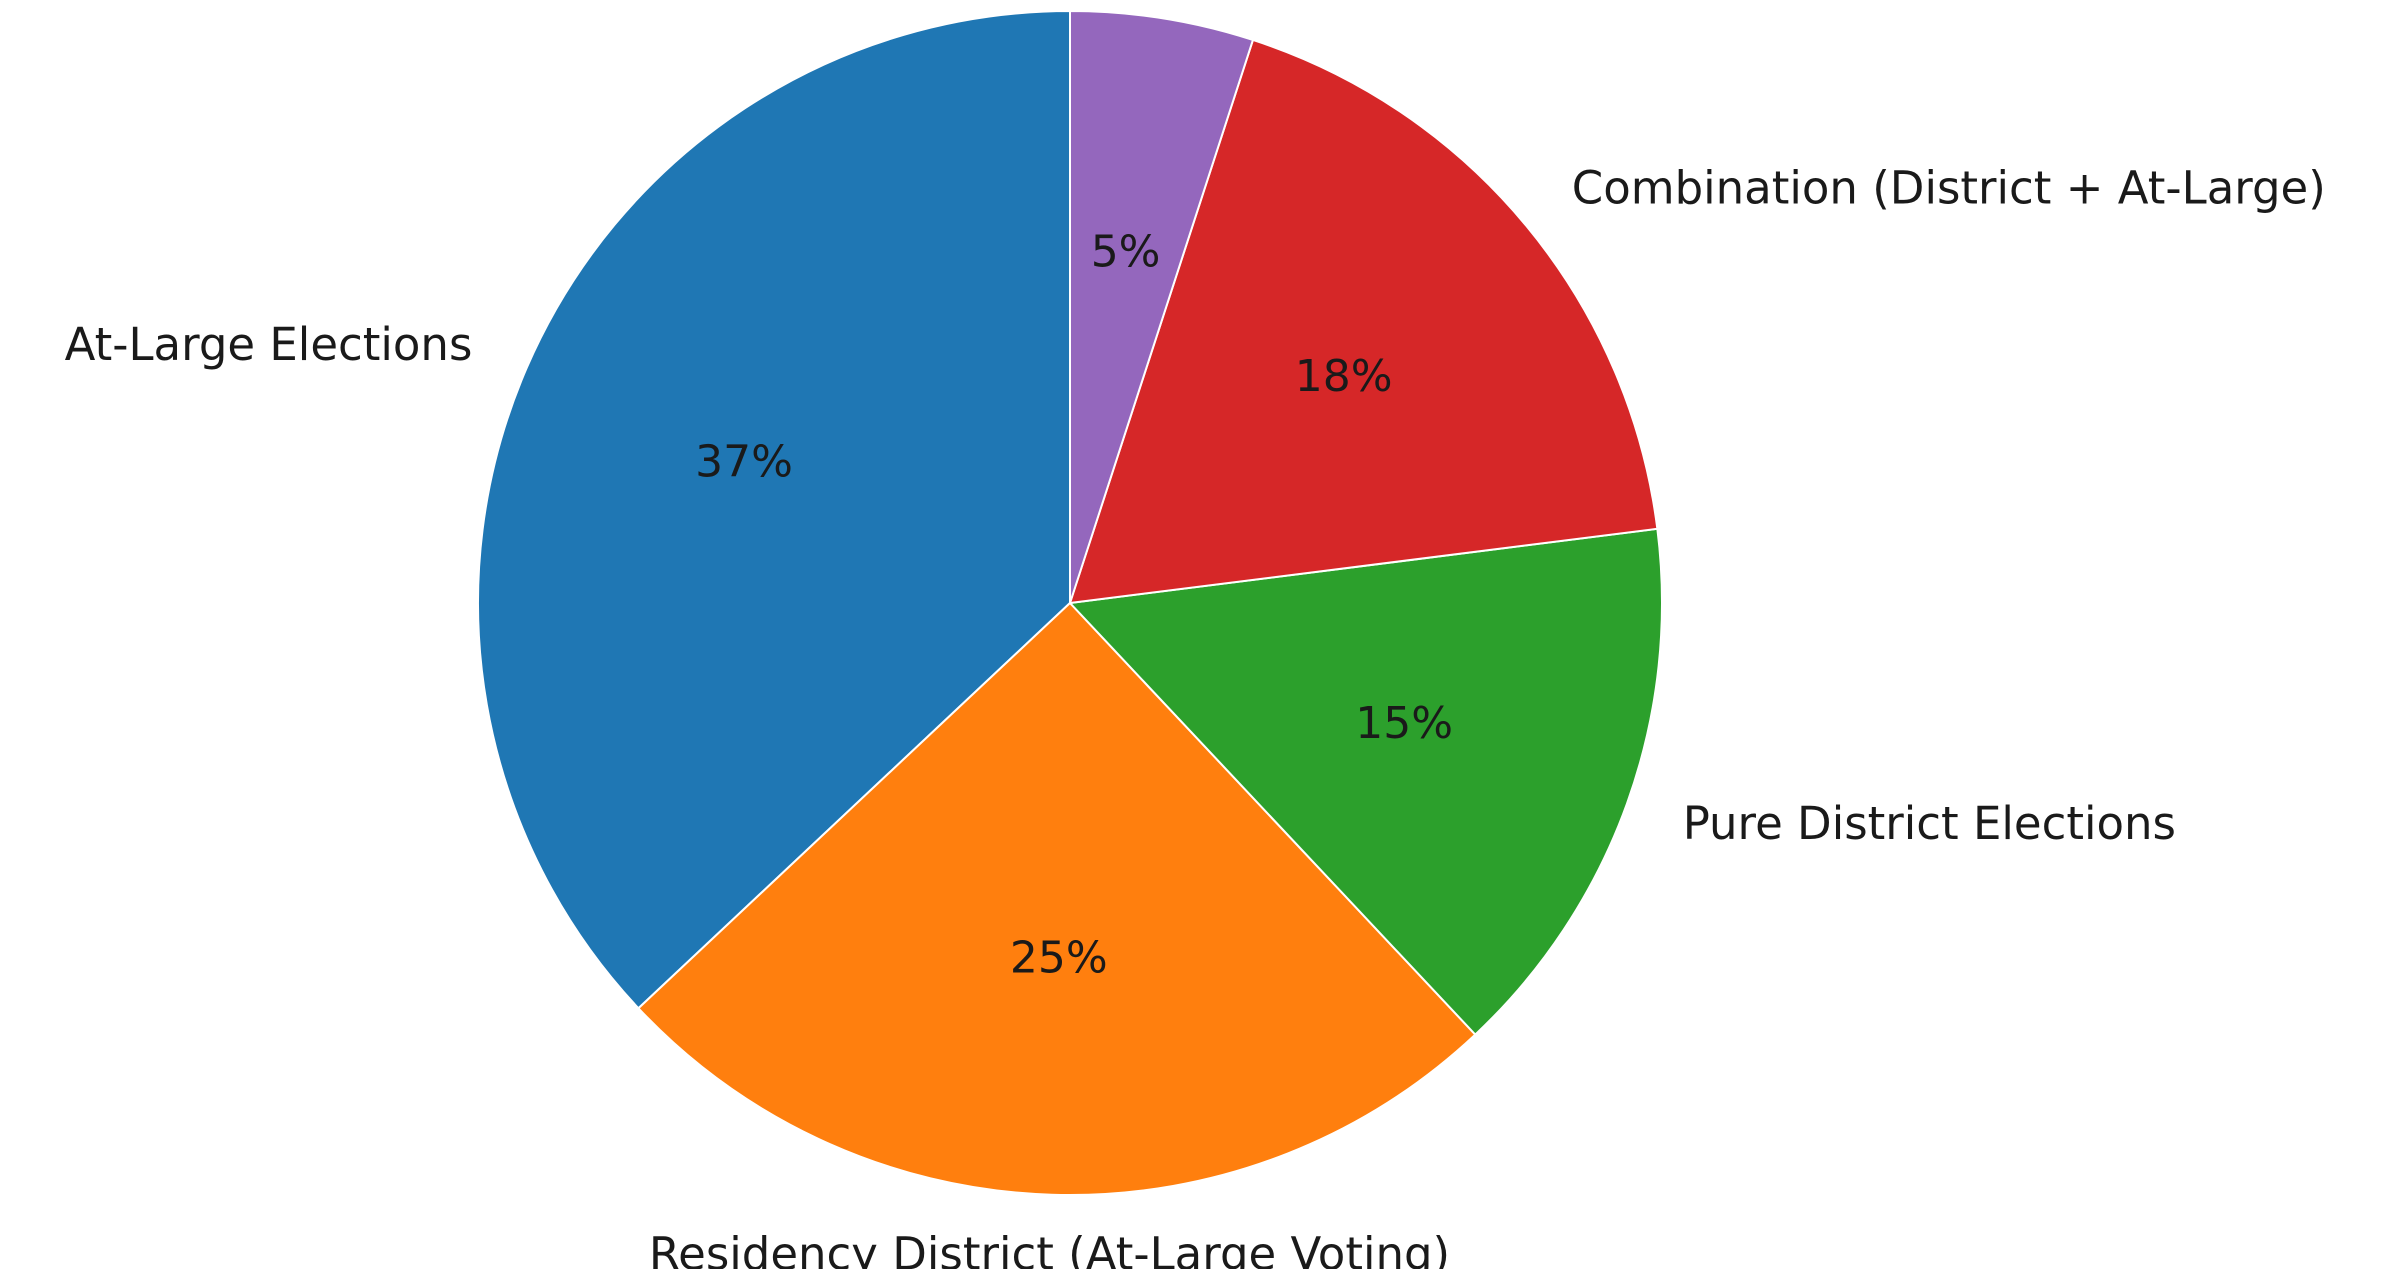 The width and height of the screenshot is (2402, 1269). I want to click on pct-label-pure-district-elections: 15%, so click(1404, 723).